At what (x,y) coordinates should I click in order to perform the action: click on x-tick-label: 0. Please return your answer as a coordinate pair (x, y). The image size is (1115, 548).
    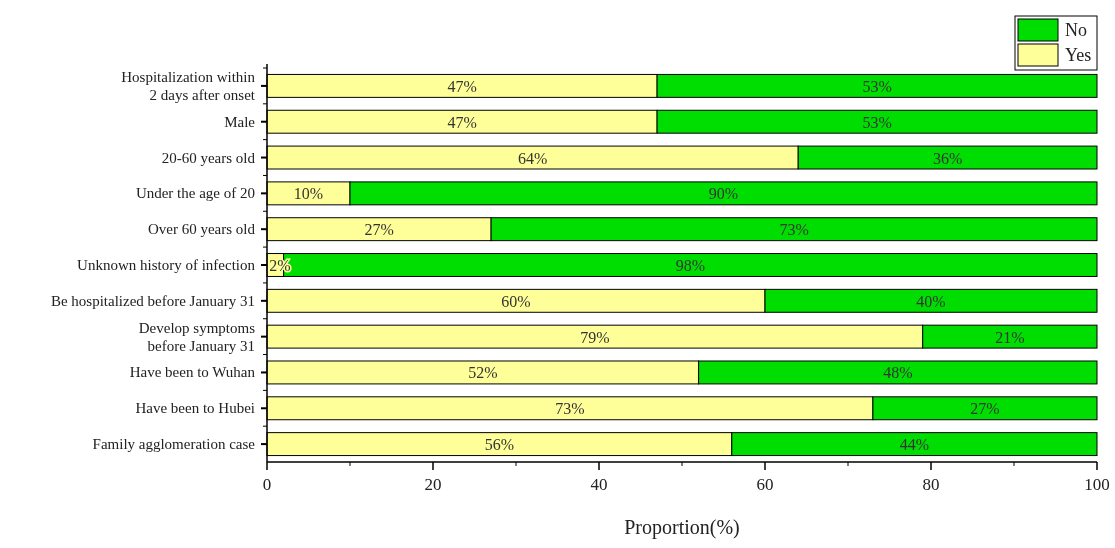
    Looking at the image, I should click on (267, 484).